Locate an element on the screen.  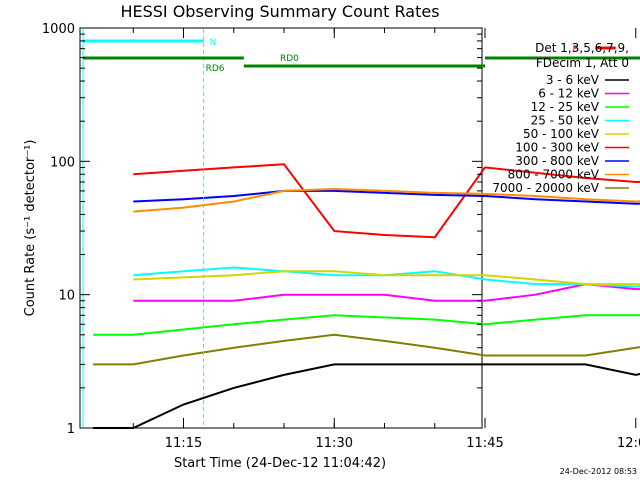
y-tick-label: 1000 is located at coordinates (58, 29).